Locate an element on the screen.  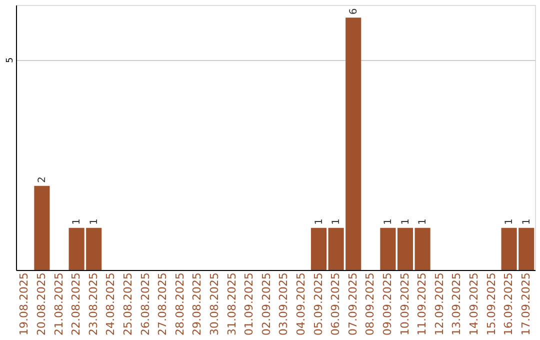
x-tick-label: 12.09.2025 is located at coordinates (439, 304).